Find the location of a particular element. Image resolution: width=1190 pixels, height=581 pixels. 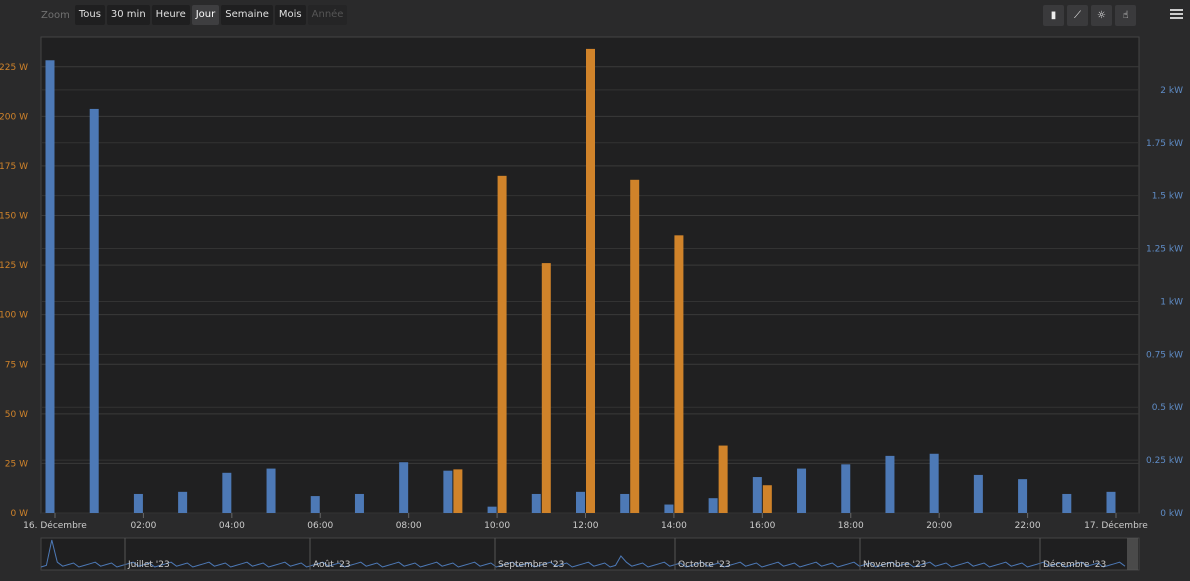

right-axis-tick: 0.25 kW is located at coordinates (1164, 461).